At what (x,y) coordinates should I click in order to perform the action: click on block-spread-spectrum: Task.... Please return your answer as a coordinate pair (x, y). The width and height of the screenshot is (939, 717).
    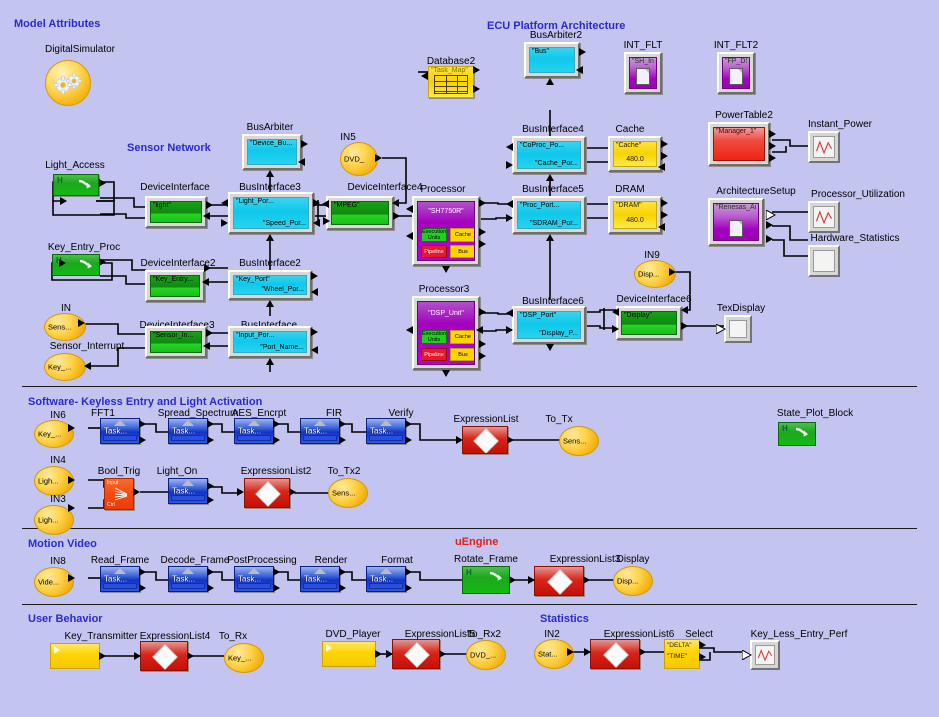
    Looking at the image, I should click on (188, 431).